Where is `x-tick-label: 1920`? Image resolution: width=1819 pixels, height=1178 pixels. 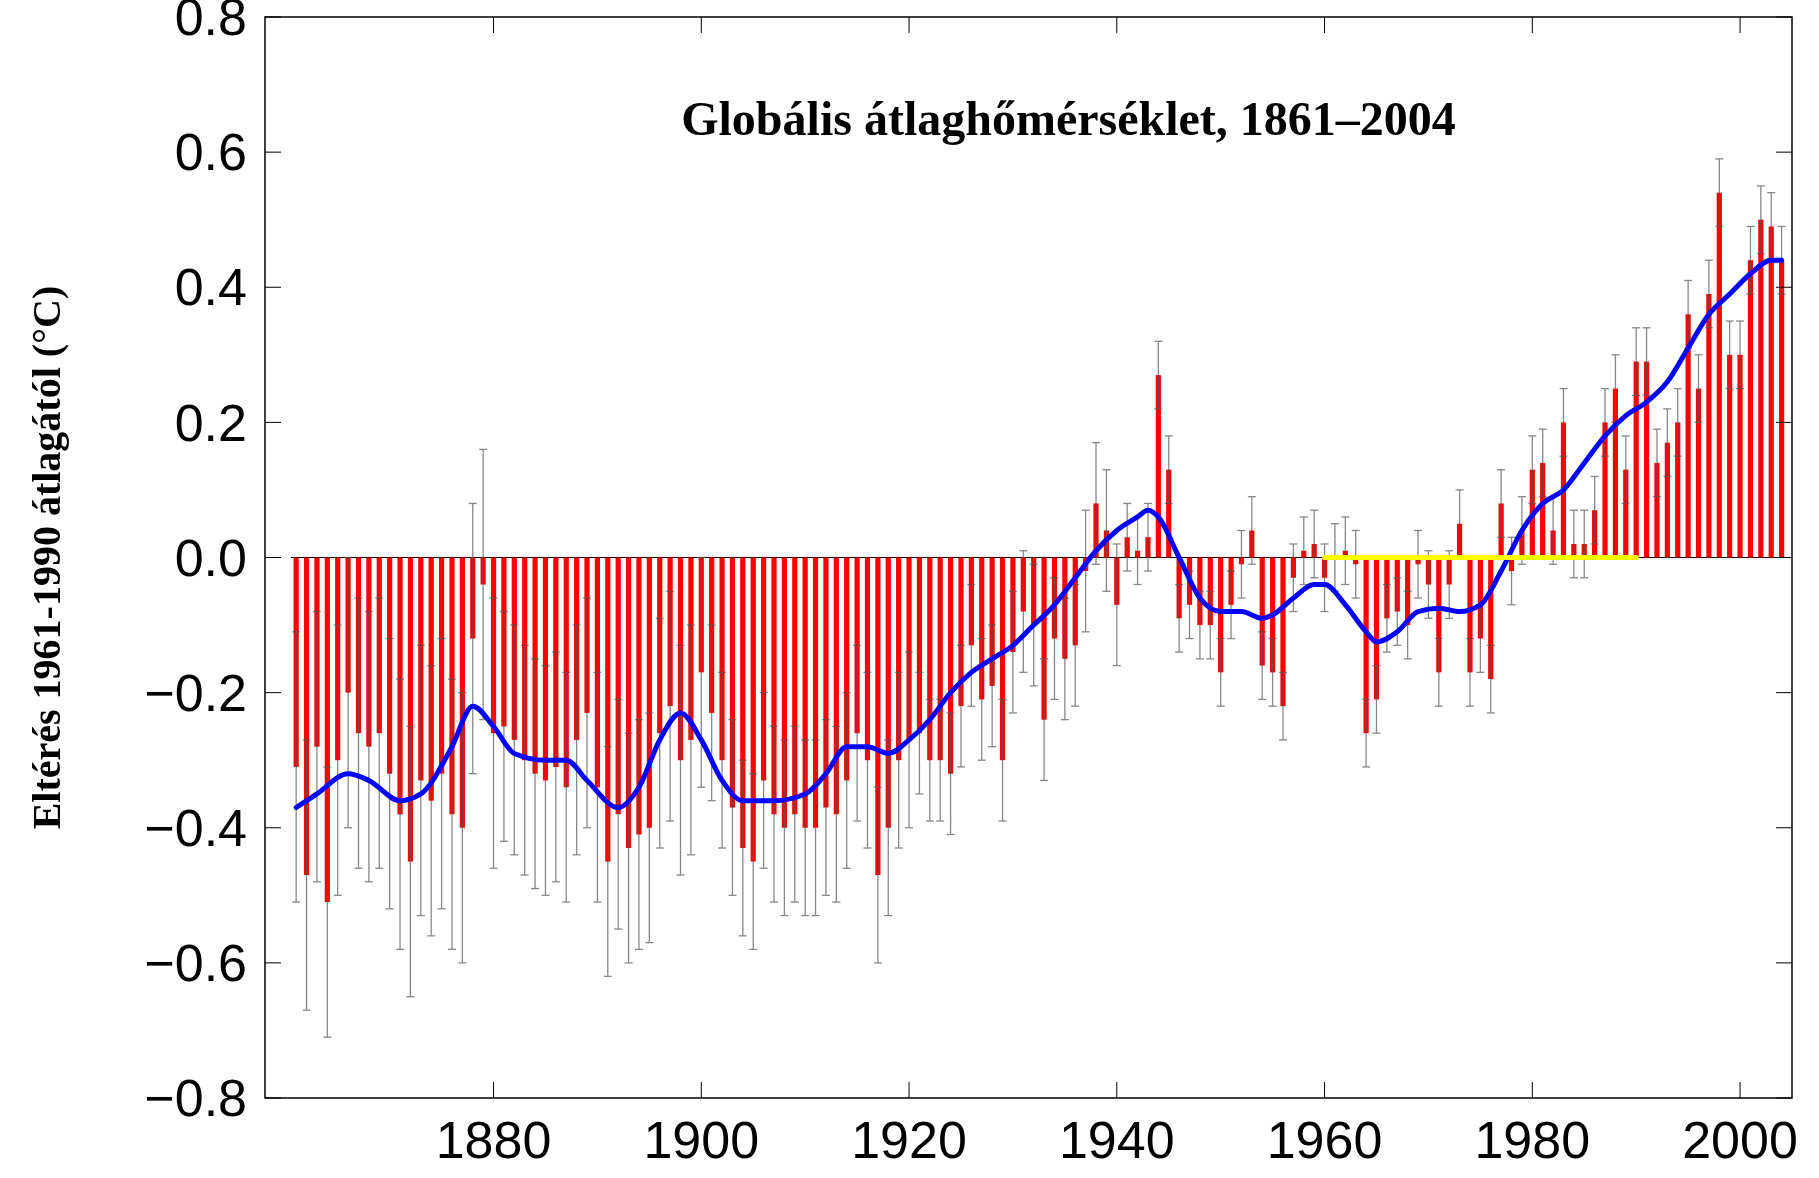
x-tick-label: 1920 is located at coordinates (909, 1140).